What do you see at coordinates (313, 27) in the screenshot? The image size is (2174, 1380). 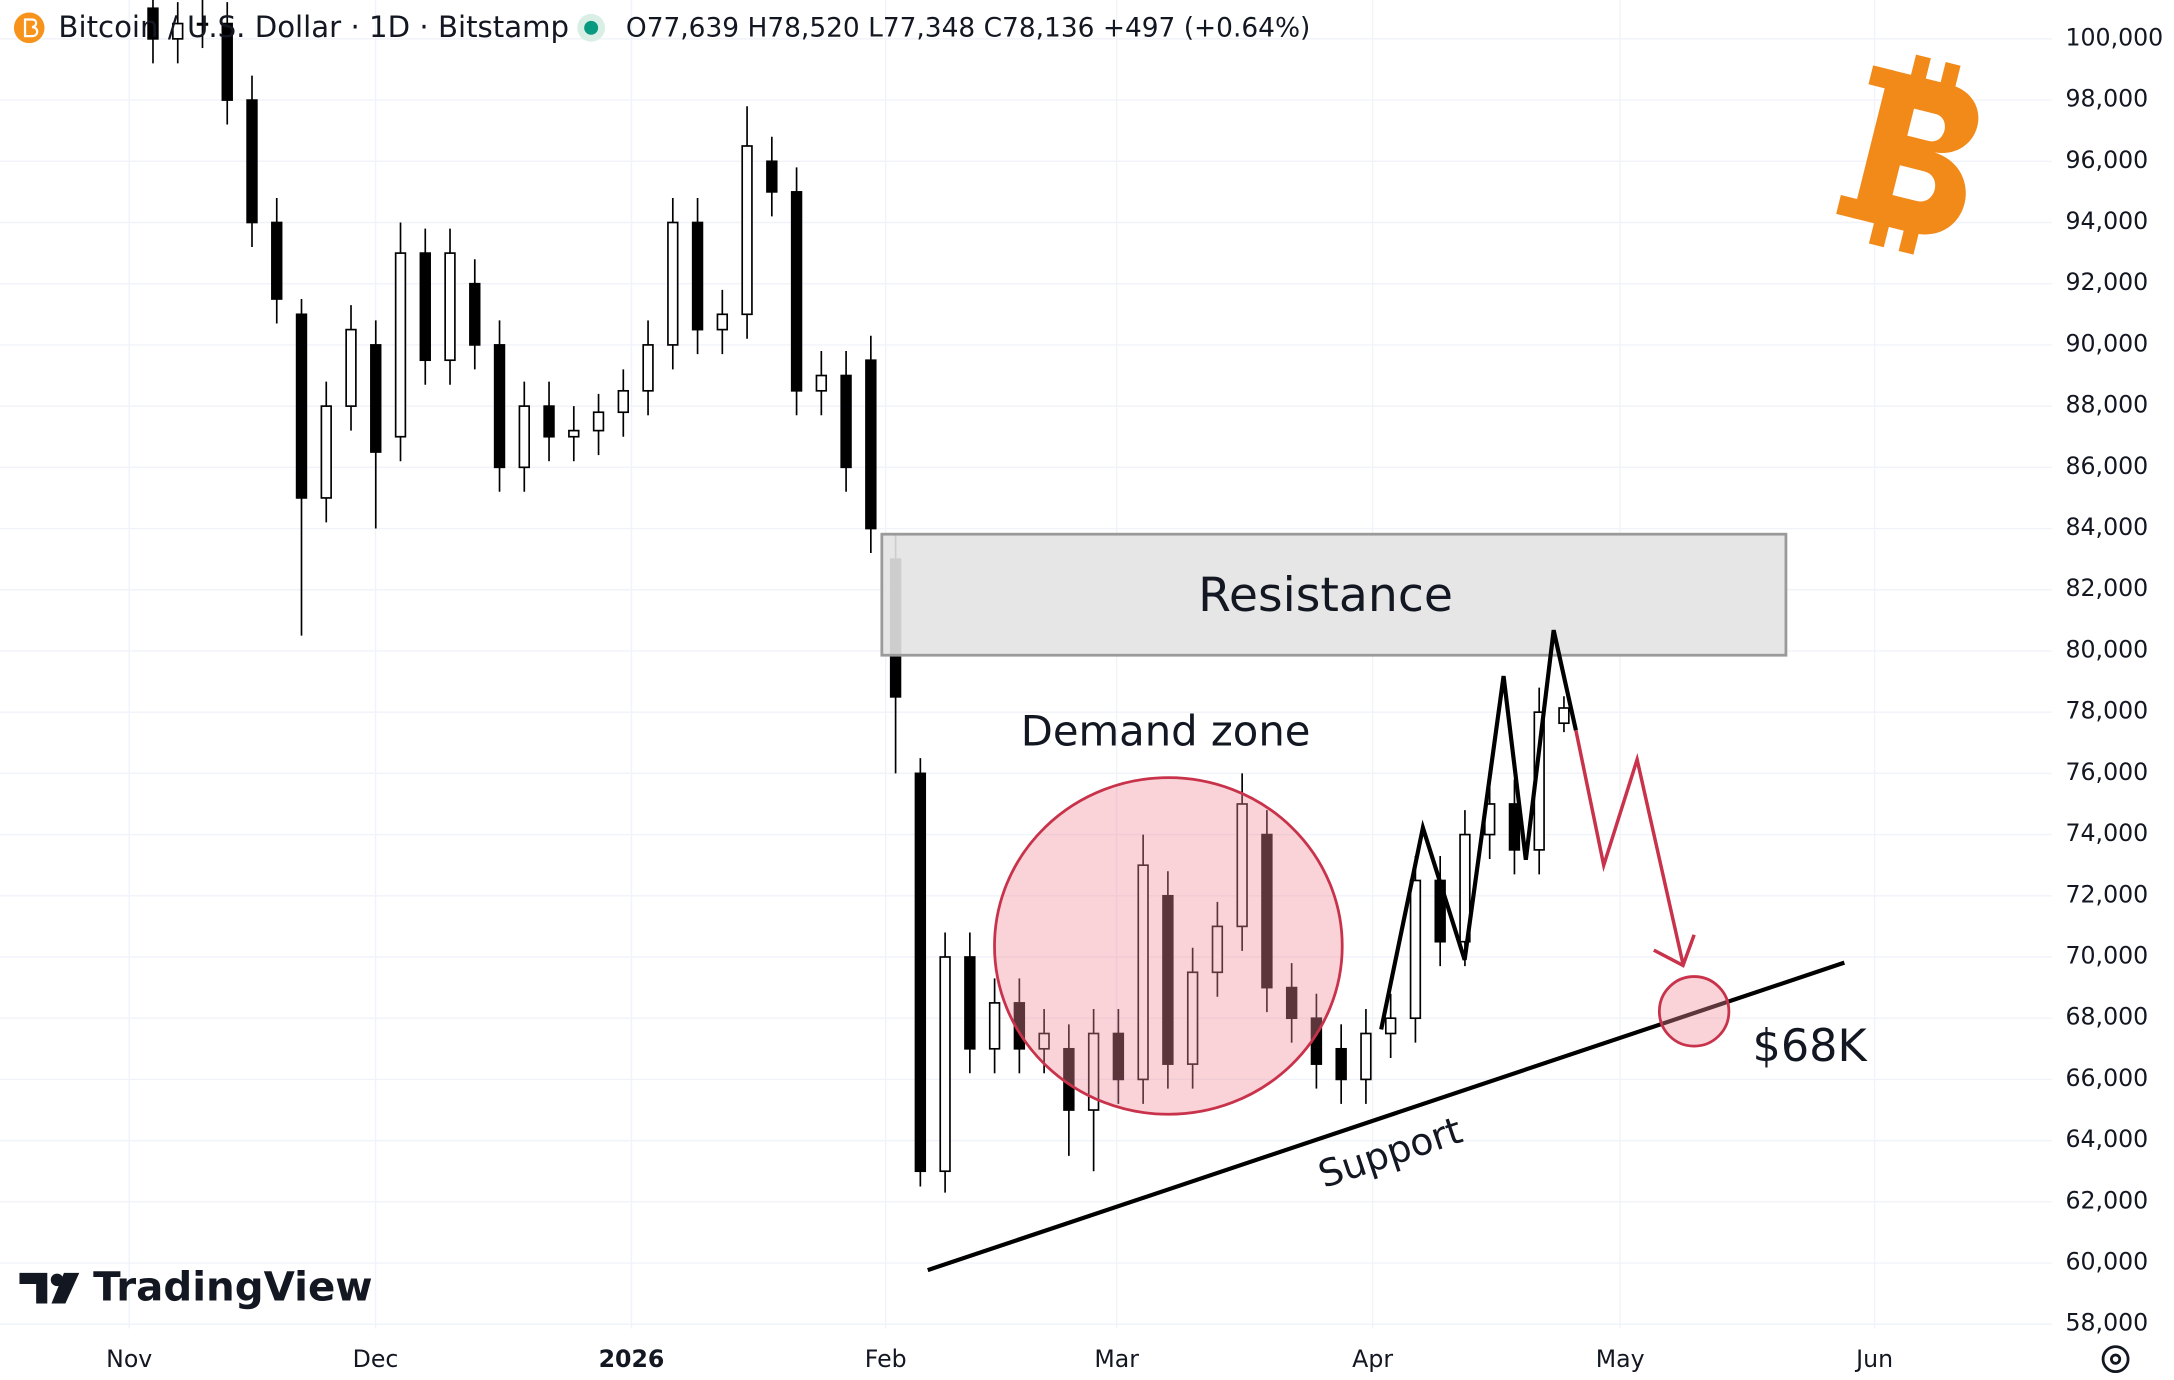 I see `header-title: Bitcoin / U.S. Dollar · 1D · Bitstamp` at bounding box center [313, 27].